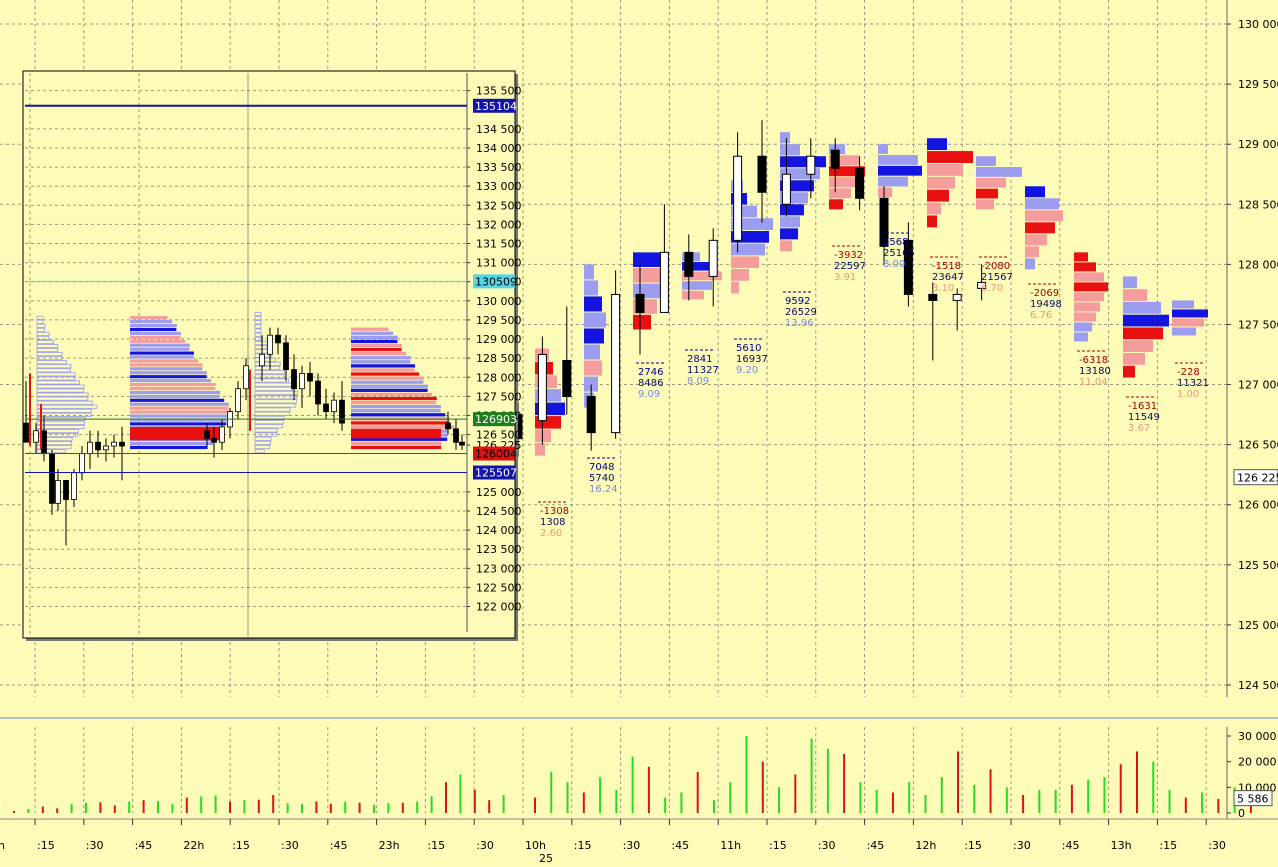 This screenshot has width=1278, height=867. What do you see at coordinates (1257, 762) in the screenshot?
I see `volume-tick-label: 20 000` at bounding box center [1257, 762].